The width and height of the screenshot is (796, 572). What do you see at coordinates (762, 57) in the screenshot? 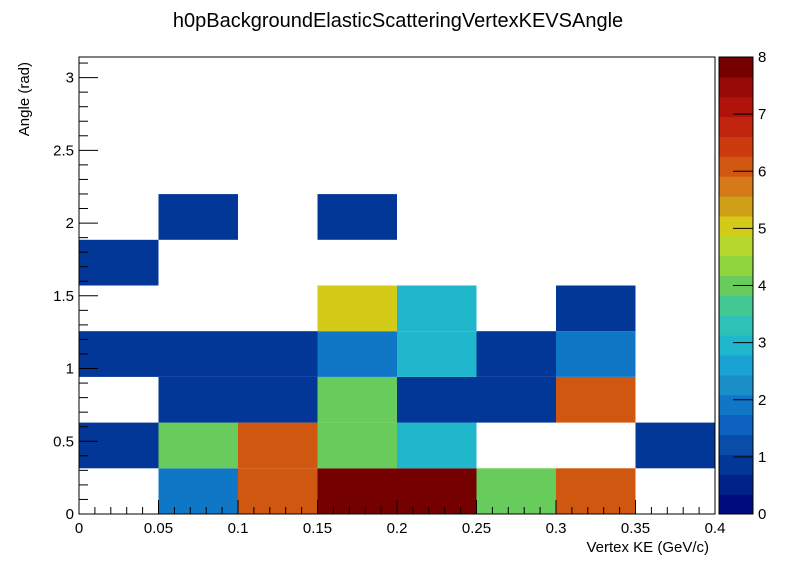
I see `palette-tick-label: 8` at bounding box center [762, 57].